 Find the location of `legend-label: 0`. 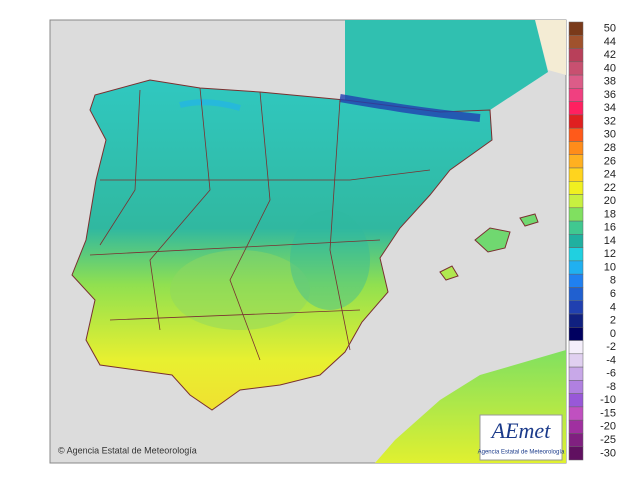

legend-label: 0 is located at coordinates (613, 334).